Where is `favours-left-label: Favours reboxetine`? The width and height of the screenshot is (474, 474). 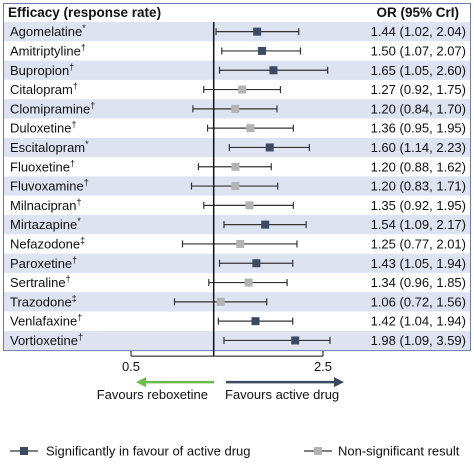
favours-left-label: Favours reboxetine is located at coordinates (152, 394).